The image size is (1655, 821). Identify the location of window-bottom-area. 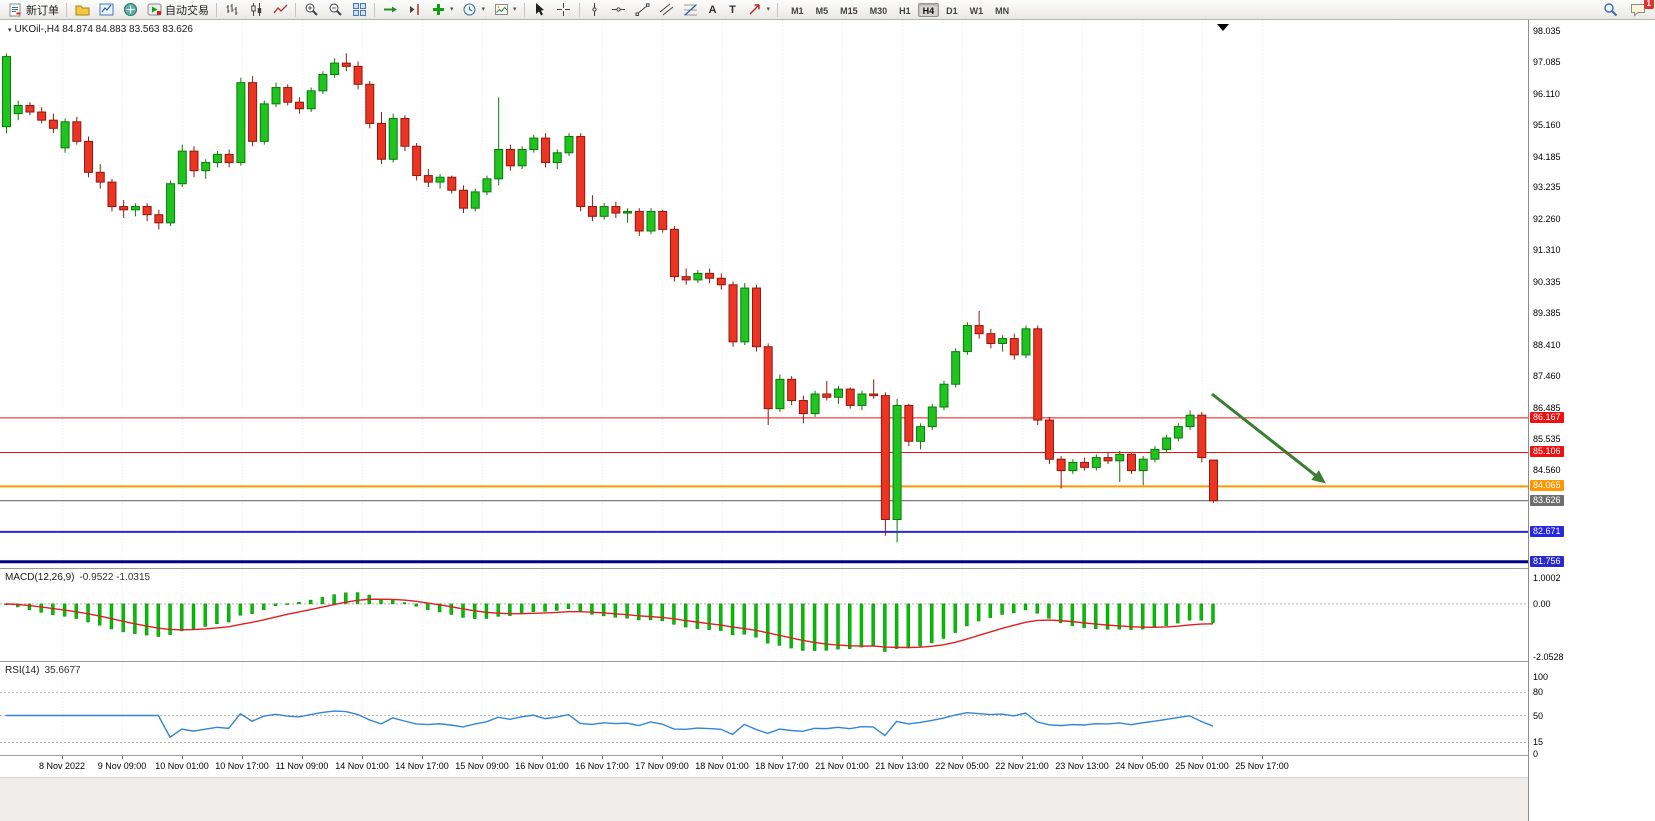
(827, 799).